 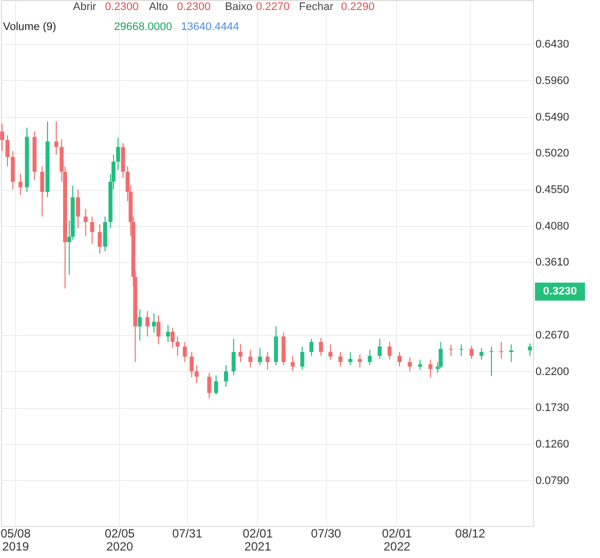 I want to click on annotation: 13640.4444, so click(x=210, y=27).